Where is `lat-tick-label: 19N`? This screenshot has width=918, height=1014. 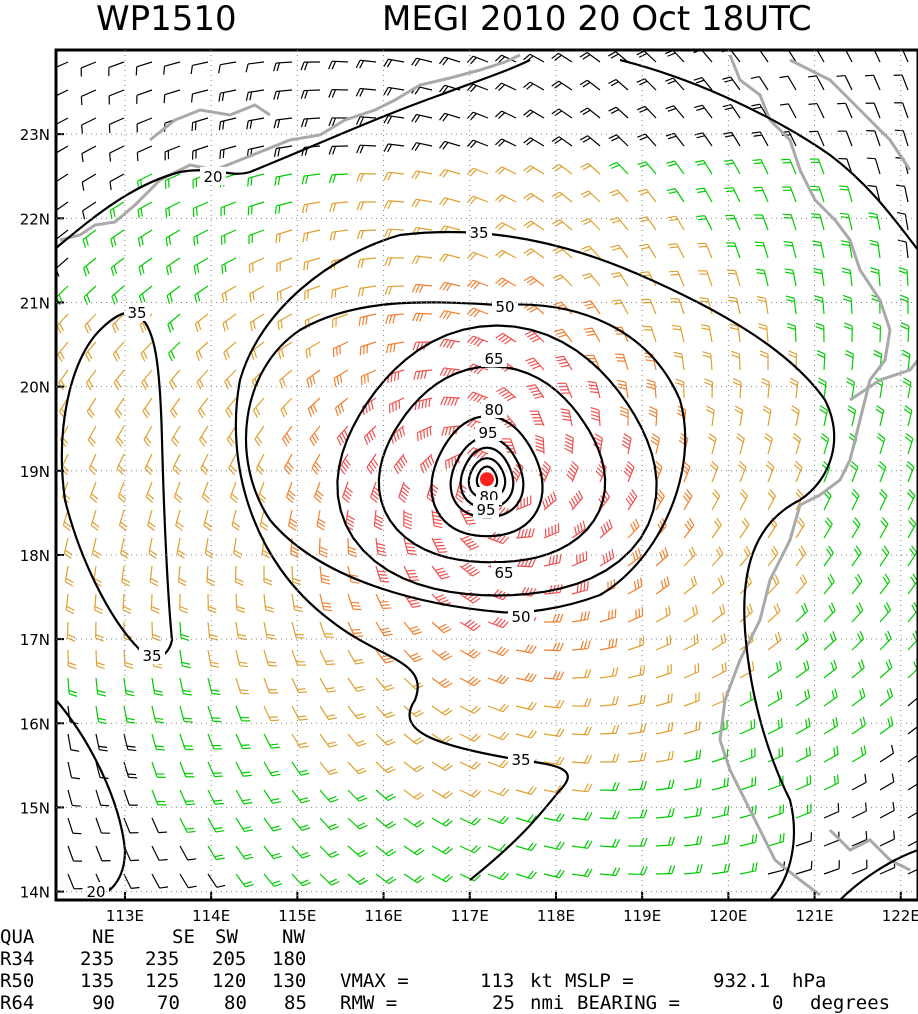 lat-tick-label: 19N is located at coordinates (35, 472).